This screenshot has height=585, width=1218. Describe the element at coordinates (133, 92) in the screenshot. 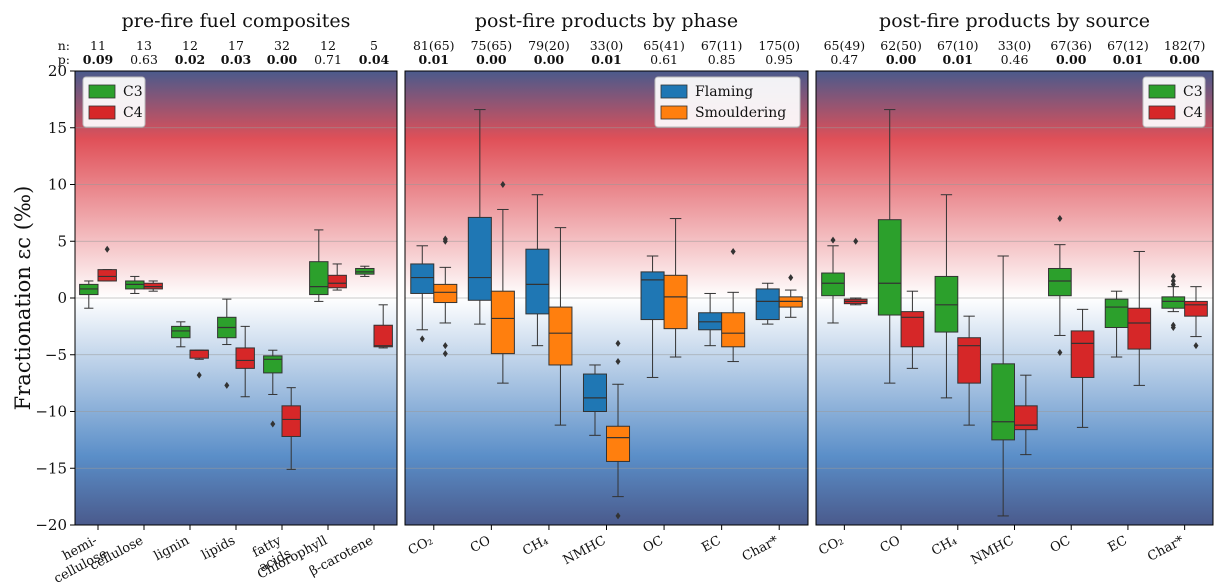

I see `legend-label: C3` at that location.